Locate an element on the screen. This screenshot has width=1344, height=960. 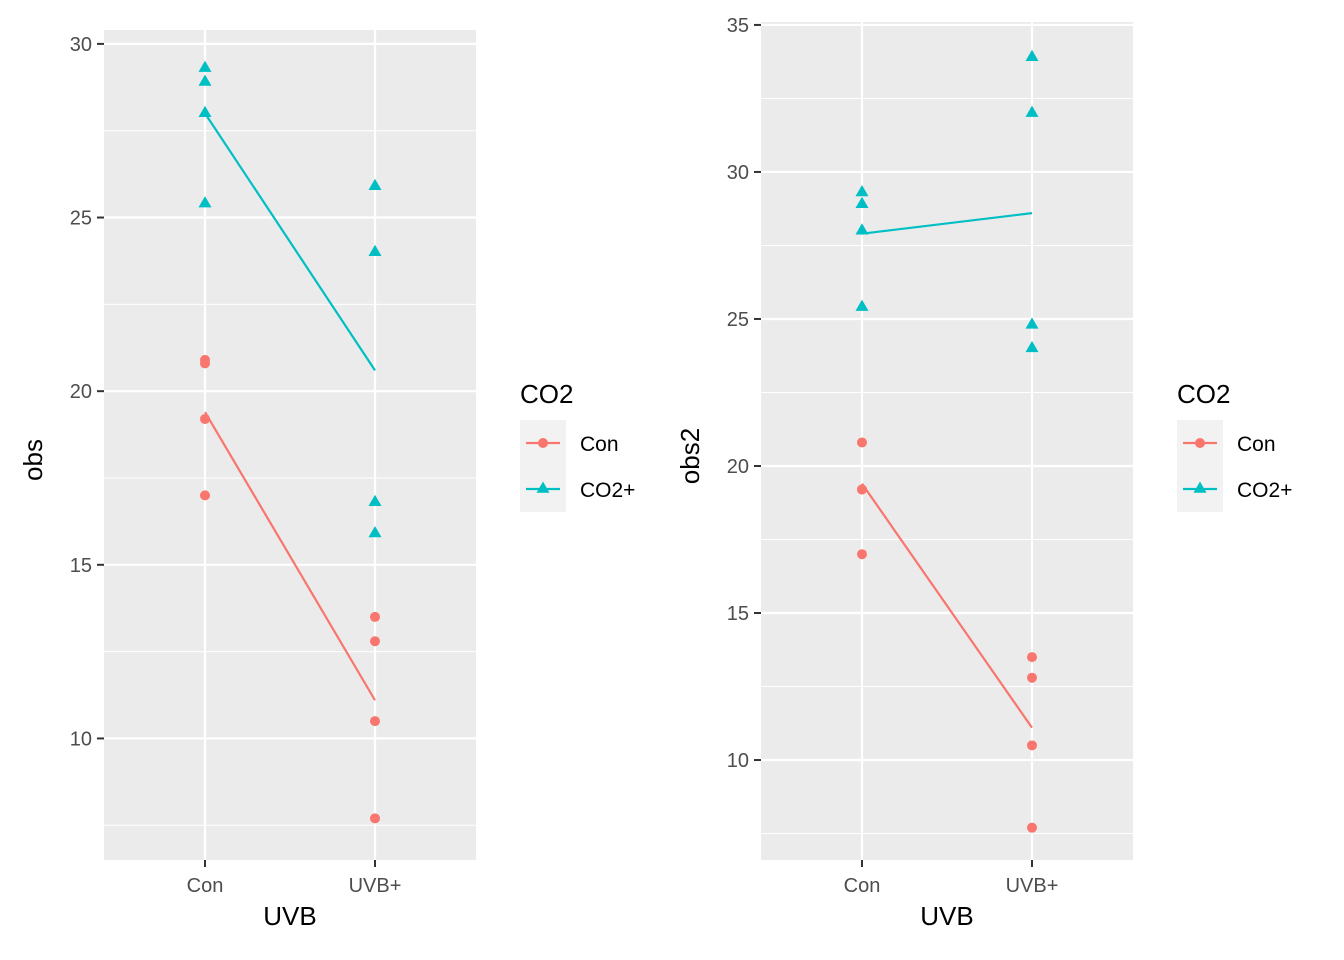
y-axis-title: obs2 is located at coordinates (690, 456).